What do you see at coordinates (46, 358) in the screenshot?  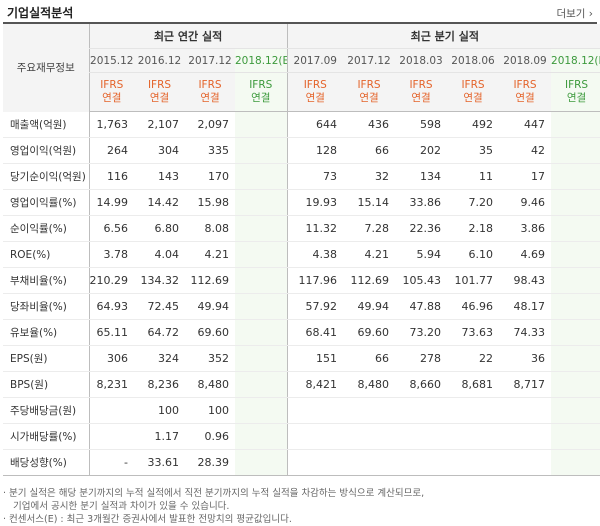 I see `row-label: EPS(원)` at bounding box center [46, 358].